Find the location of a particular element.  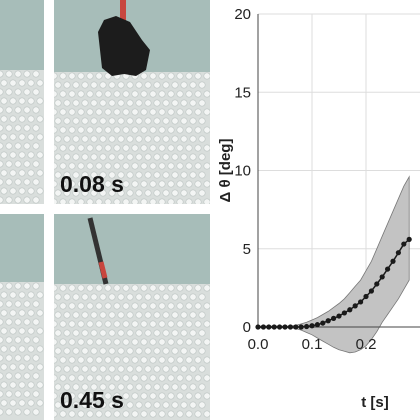

photo-panel-top-left is located at coordinates (22, 102).